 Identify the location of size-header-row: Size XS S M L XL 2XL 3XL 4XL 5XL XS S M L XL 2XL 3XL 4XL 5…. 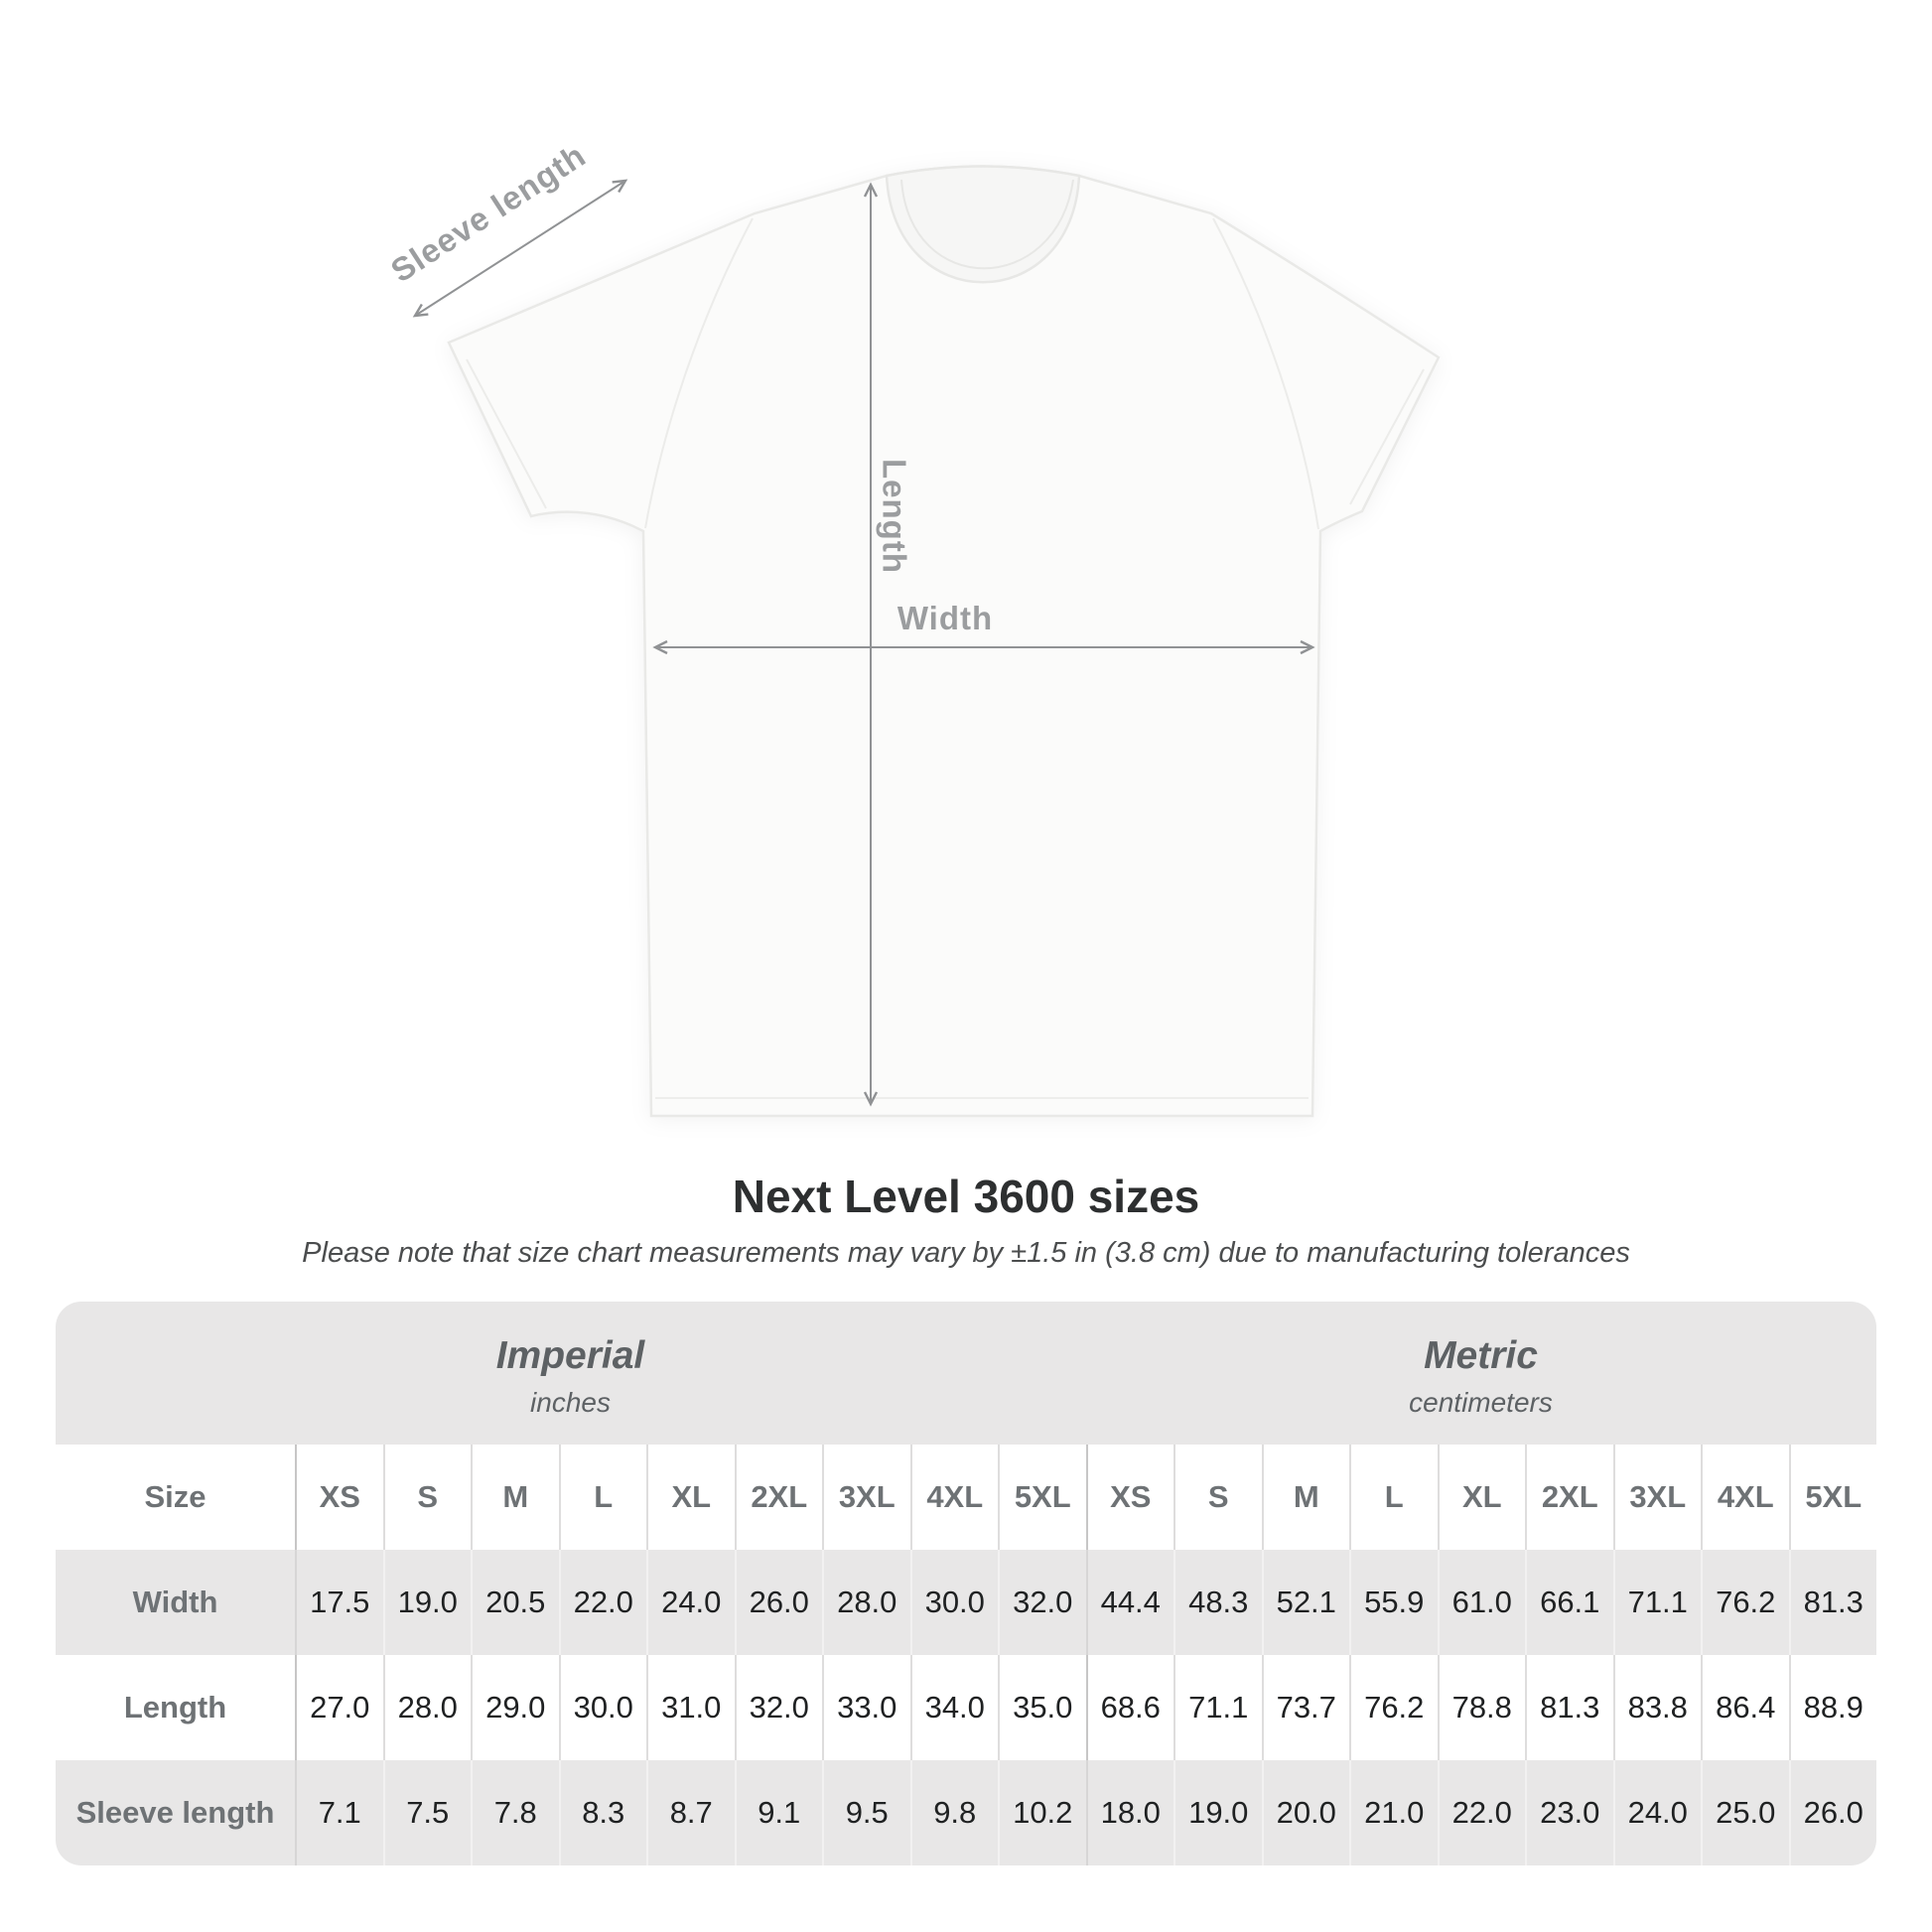
(966, 1497).